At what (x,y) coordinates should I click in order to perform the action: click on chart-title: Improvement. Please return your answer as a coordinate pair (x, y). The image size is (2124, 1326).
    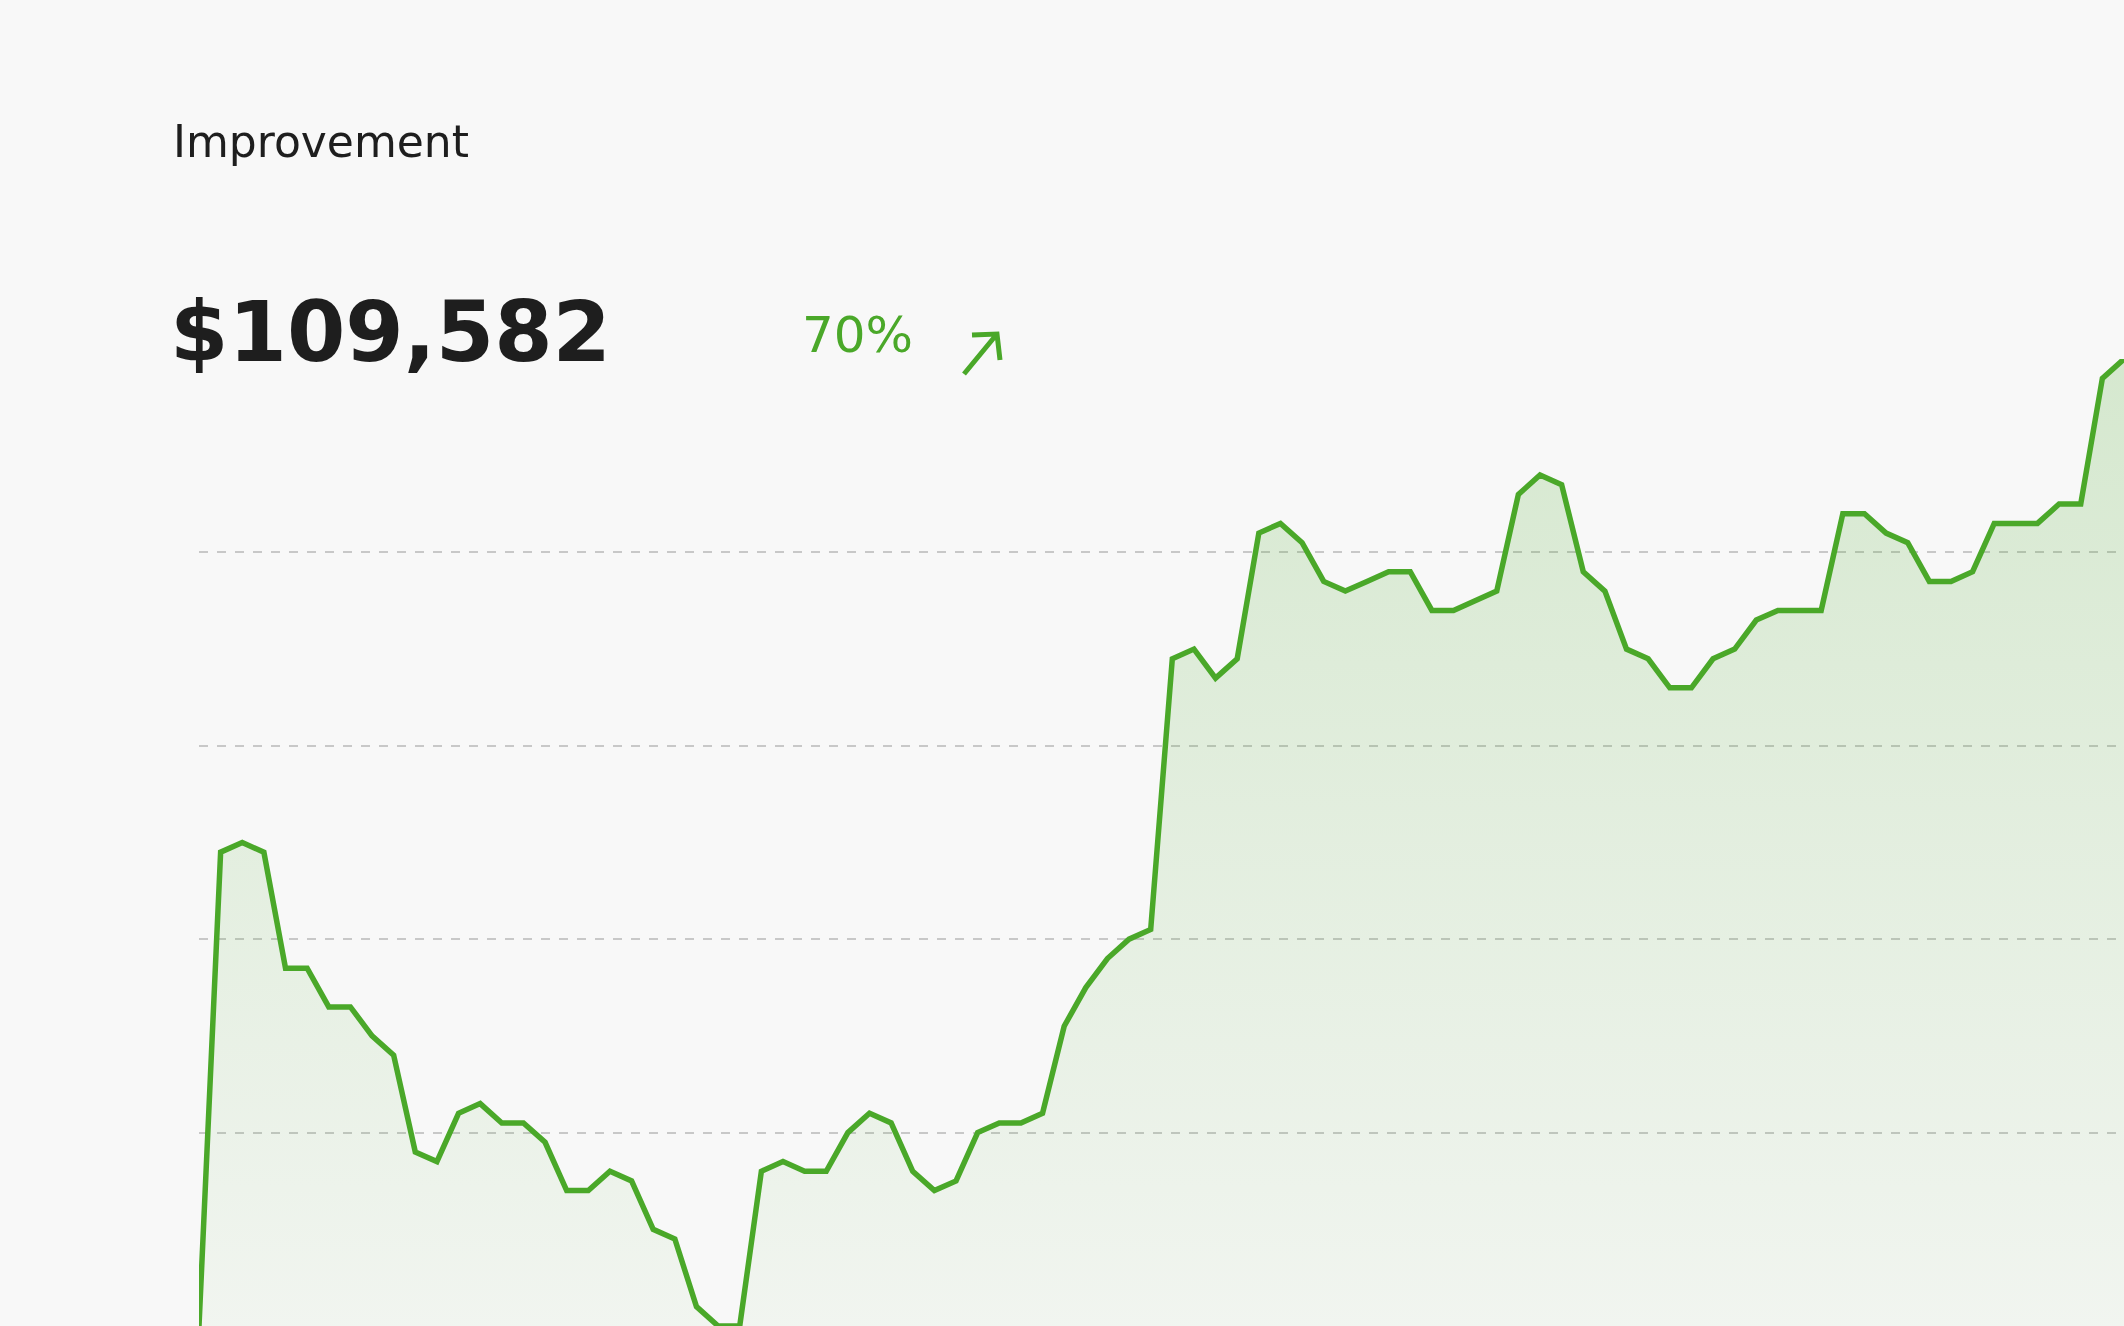
    Looking at the image, I should click on (321, 141).